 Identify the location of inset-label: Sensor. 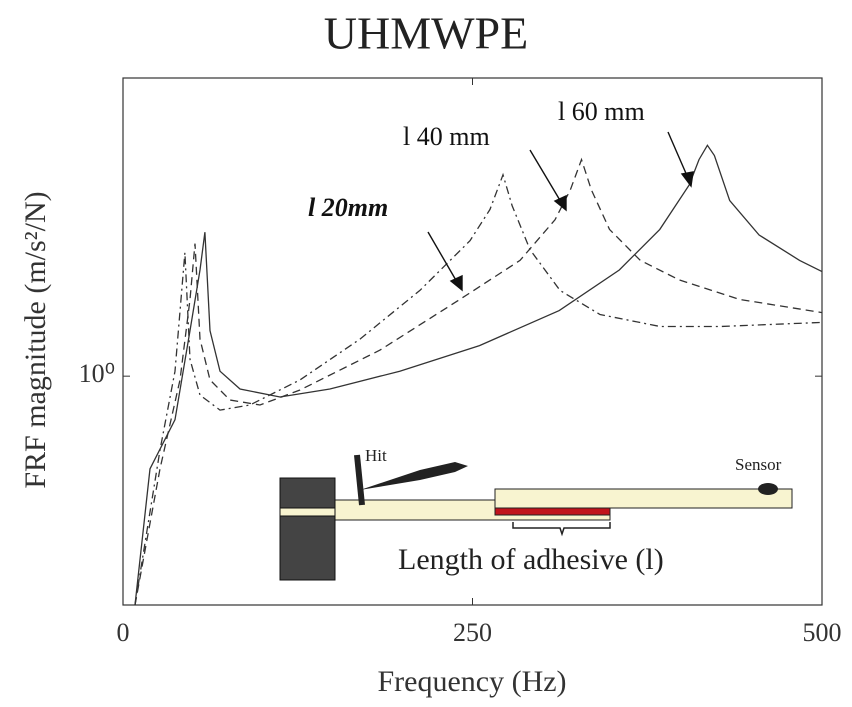
(758, 464).